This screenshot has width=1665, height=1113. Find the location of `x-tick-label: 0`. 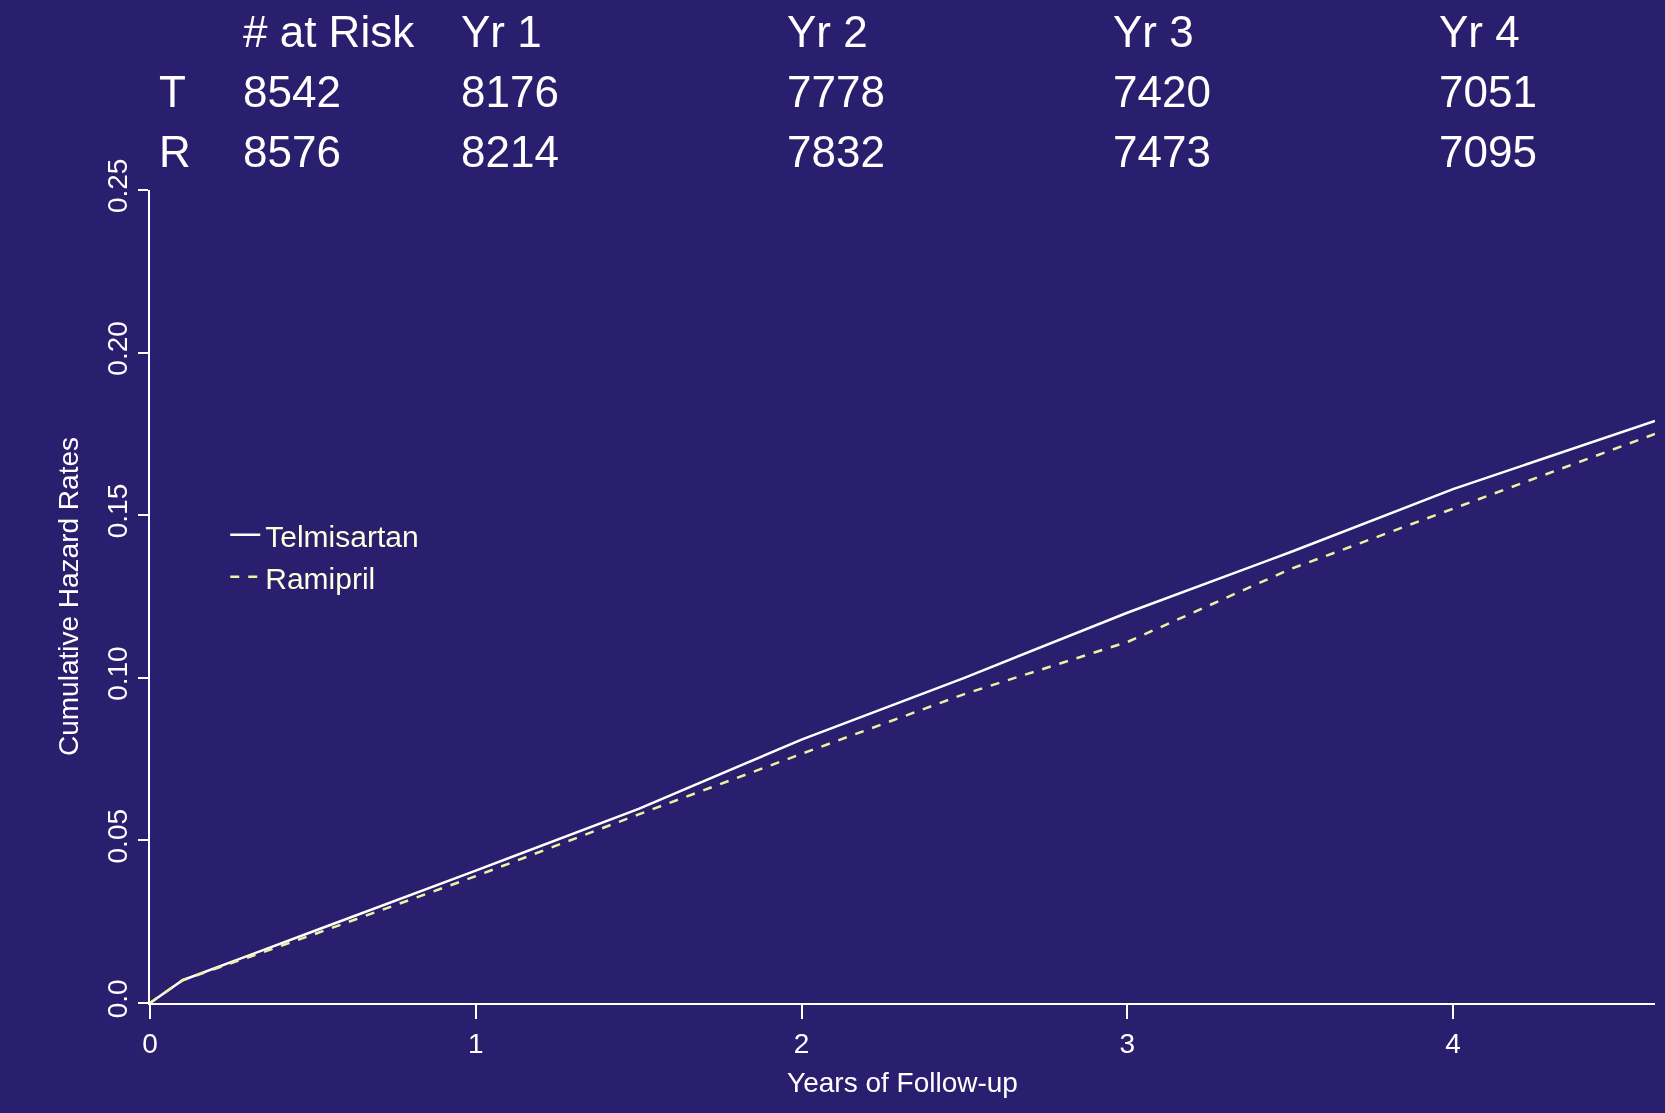

x-tick-label: 0 is located at coordinates (150, 1043).